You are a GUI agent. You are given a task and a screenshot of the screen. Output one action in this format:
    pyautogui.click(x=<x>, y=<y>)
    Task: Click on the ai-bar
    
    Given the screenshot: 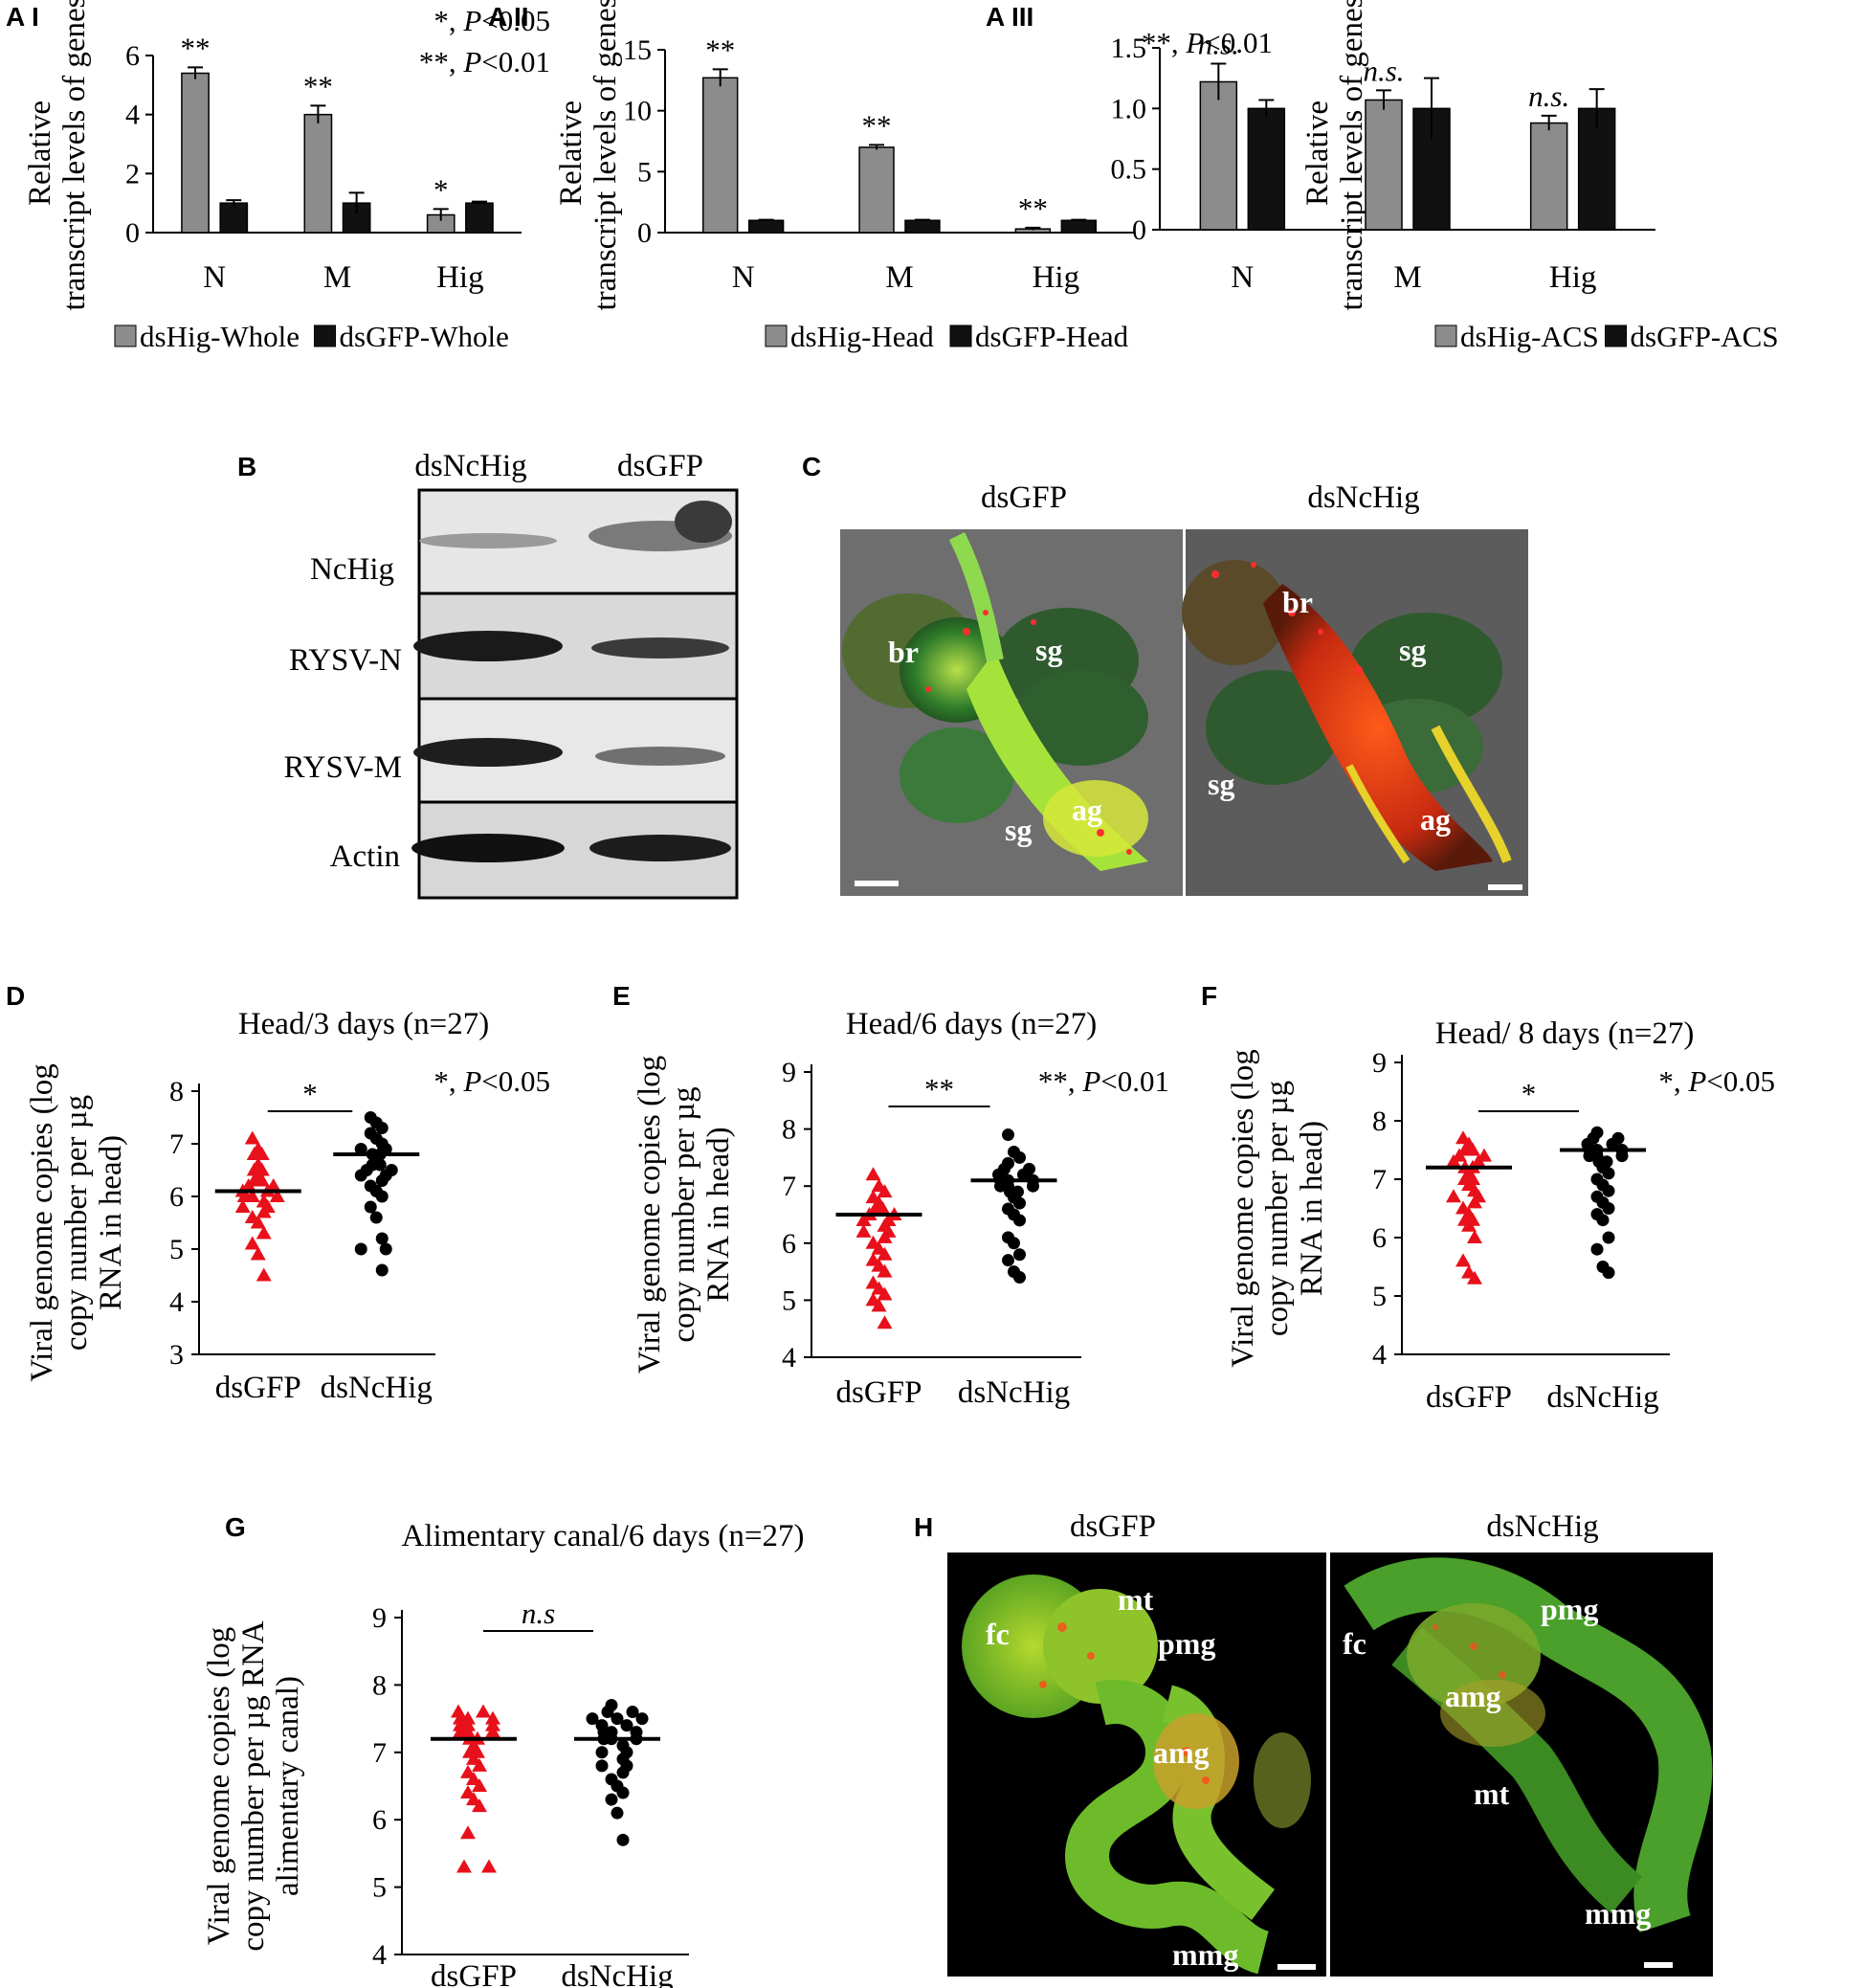 What is the action you would take?
    pyautogui.click(x=195, y=153)
    